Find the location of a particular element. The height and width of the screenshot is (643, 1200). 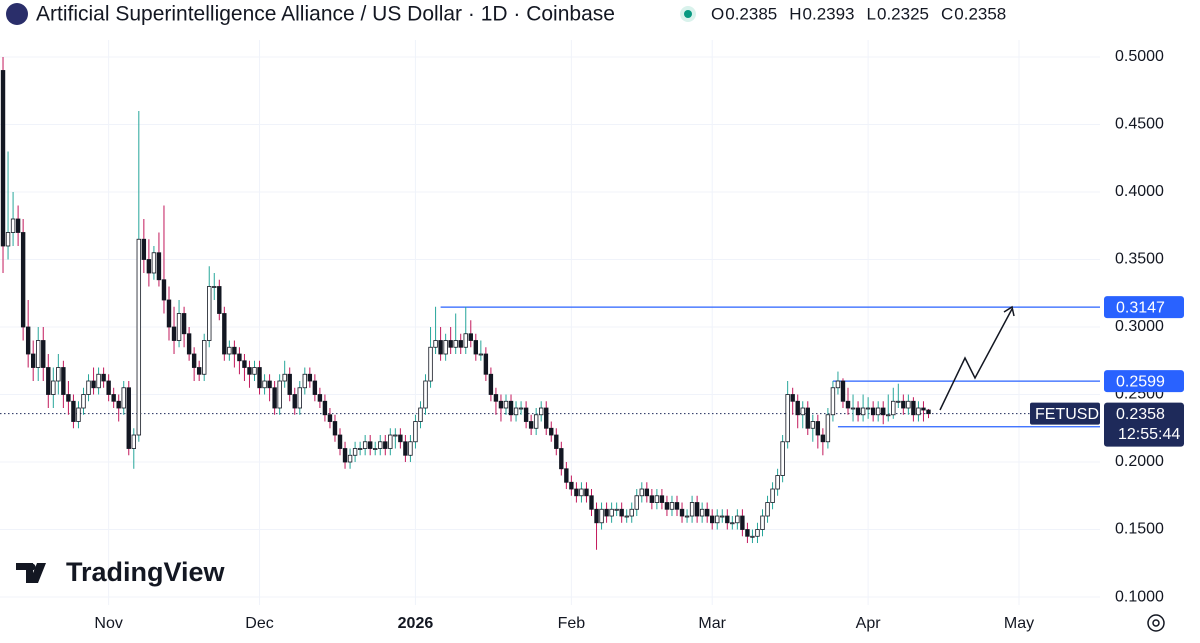

settings-ring is located at coordinates (1156, 623).